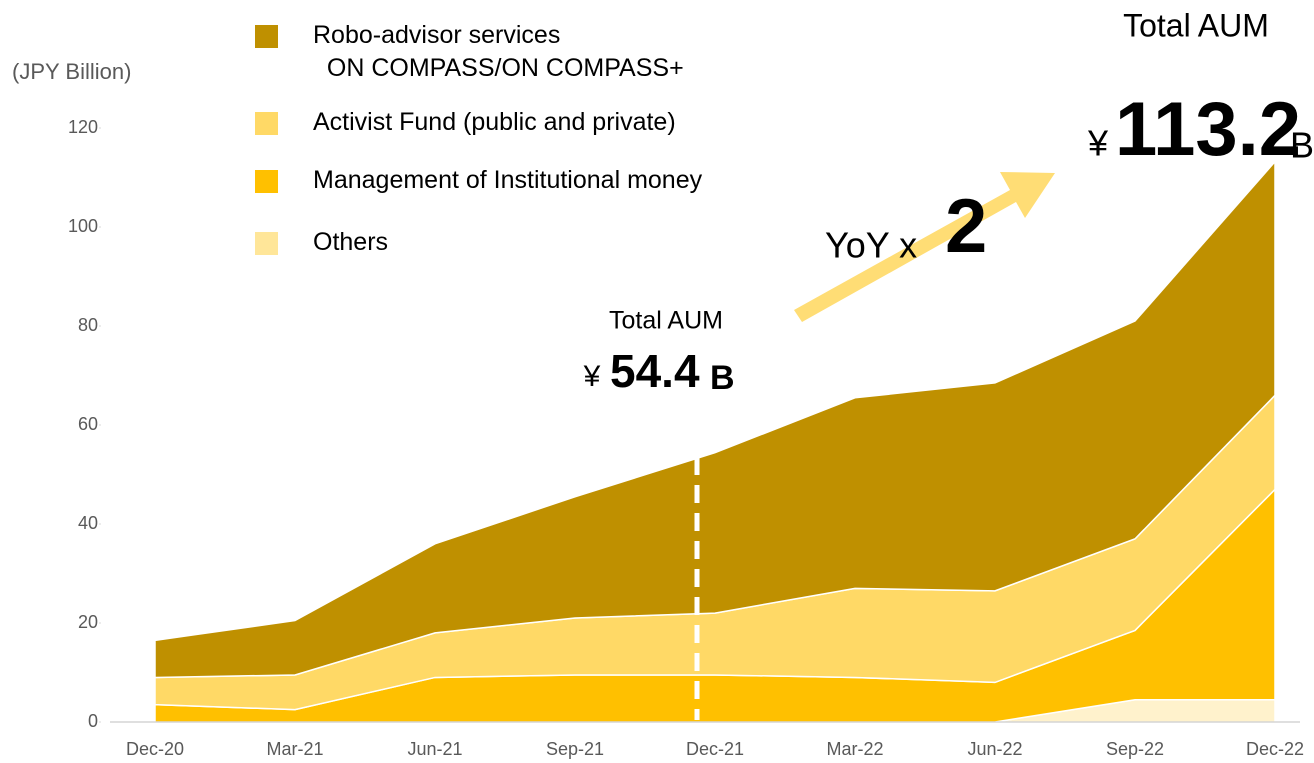  What do you see at coordinates (155, 749) in the screenshot?
I see `x-tick-label: Dec-20` at bounding box center [155, 749].